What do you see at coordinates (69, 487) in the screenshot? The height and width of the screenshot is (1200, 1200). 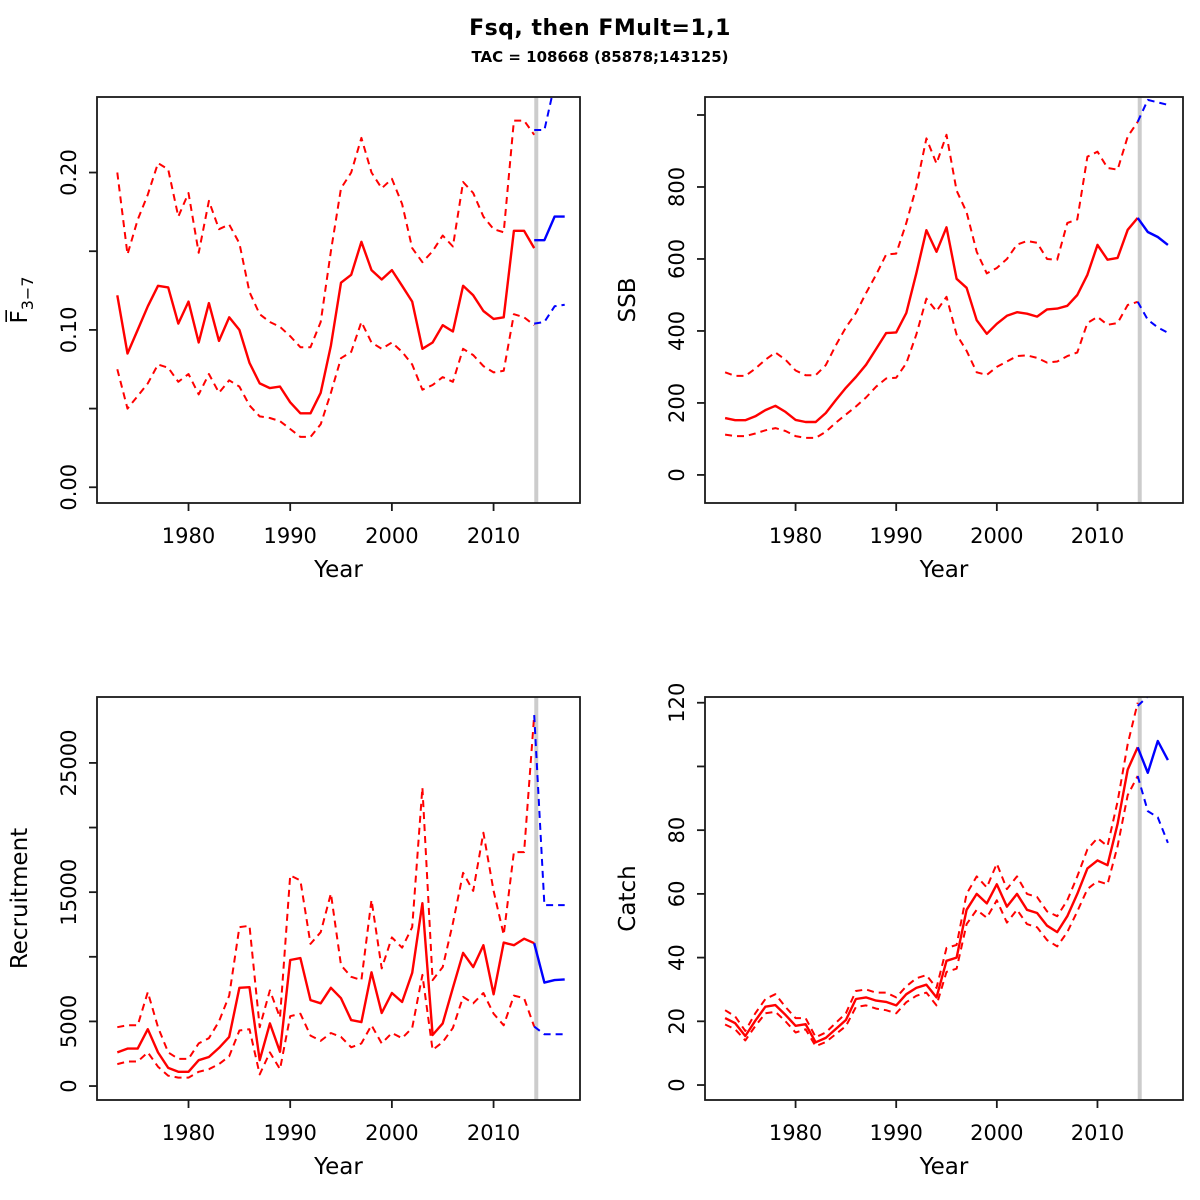 I see `f-y-tick-label: 0.00` at bounding box center [69, 487].